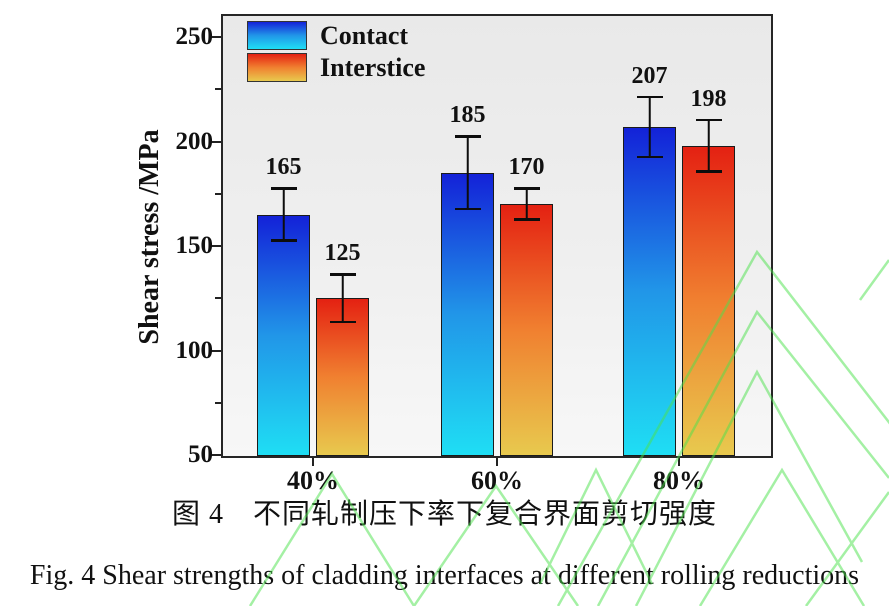 This screenshot has width=889, height=606. I want to click on legend-item-contact: Contact, so click(336, 35).